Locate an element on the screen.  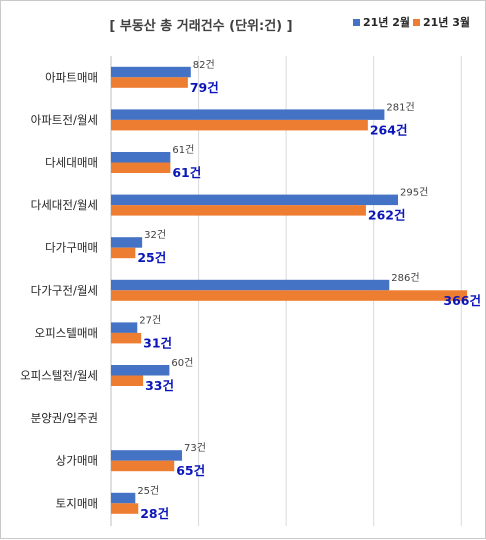
data-label-feb: 286건 is located at coordinates (405, 278).